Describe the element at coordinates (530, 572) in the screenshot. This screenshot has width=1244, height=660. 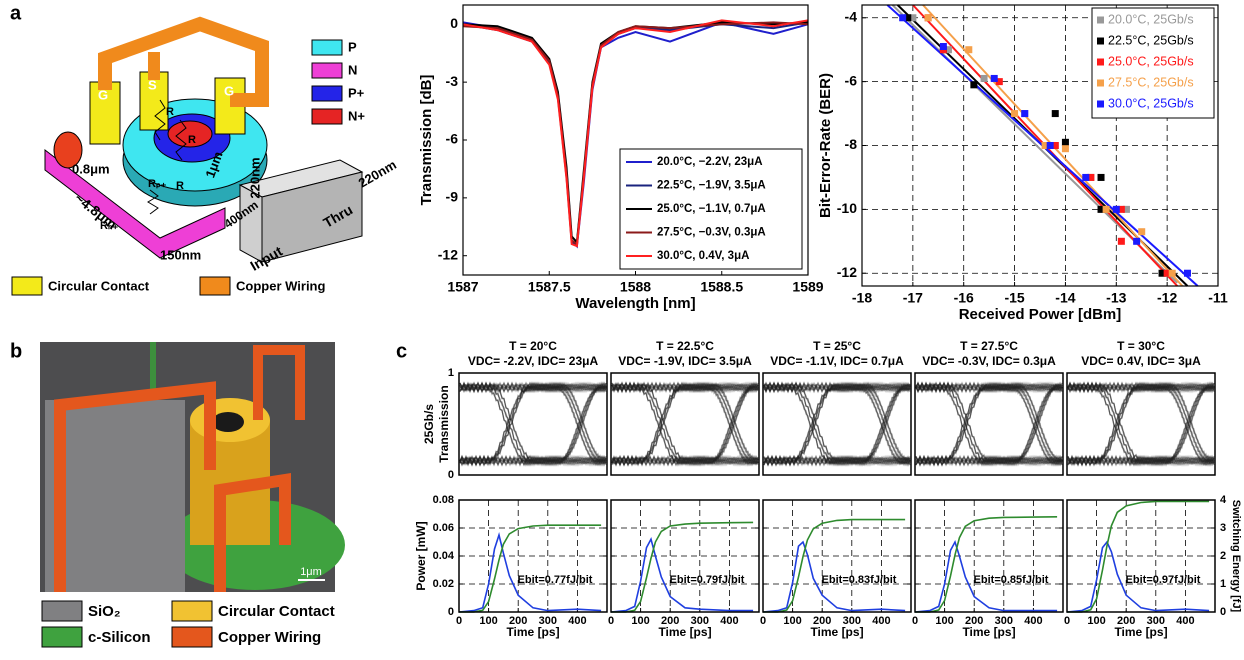
I see `series-line` at that location.